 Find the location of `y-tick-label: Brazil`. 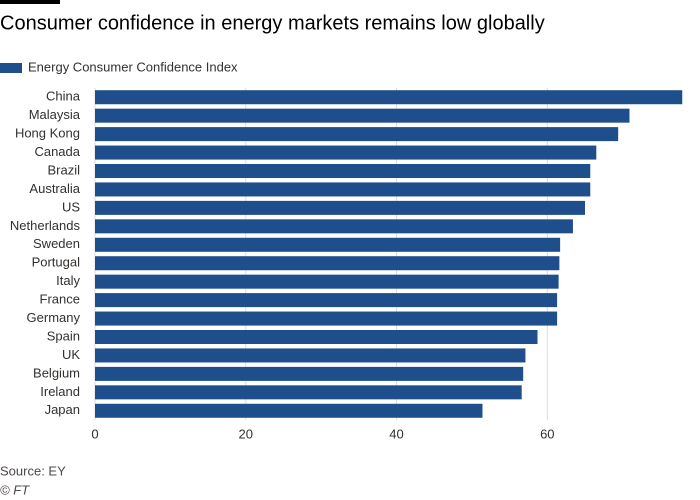

y-tick-label: Brazil is located at coordinates (63, 169).